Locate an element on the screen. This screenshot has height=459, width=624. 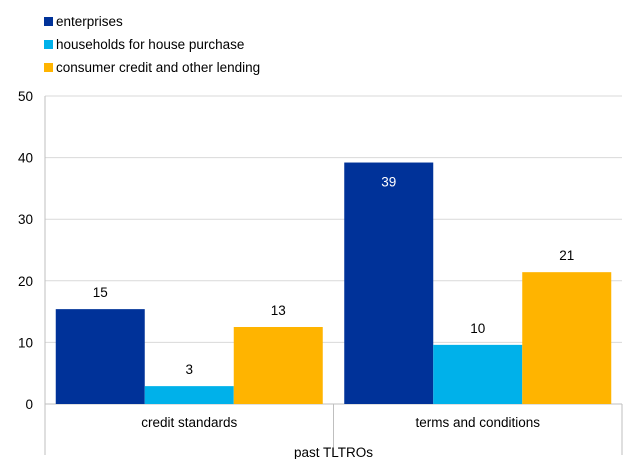
legend-label: households for house purchase is located at coordinates (150, 44).